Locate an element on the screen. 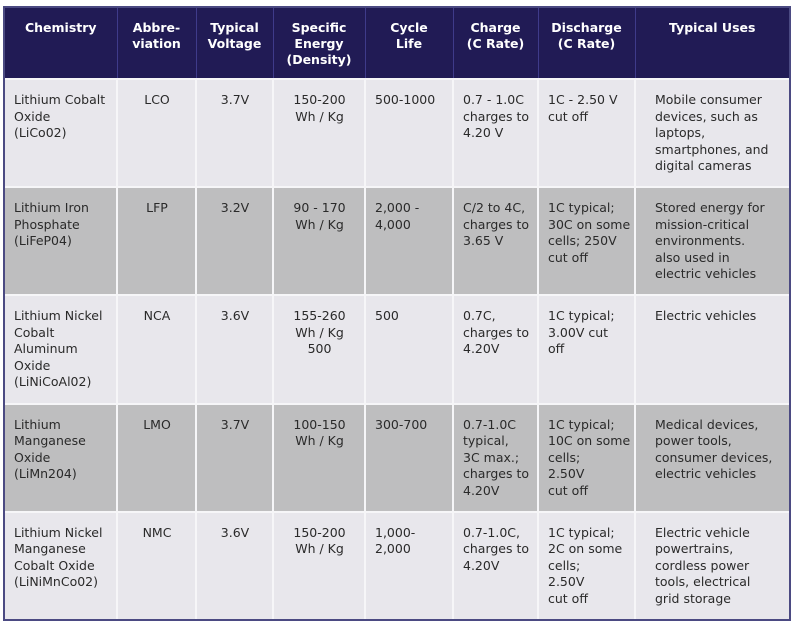 The width and height of the screenshot is (800, 634). cell-text: 0.7C, is located at coordinates (479, 316).